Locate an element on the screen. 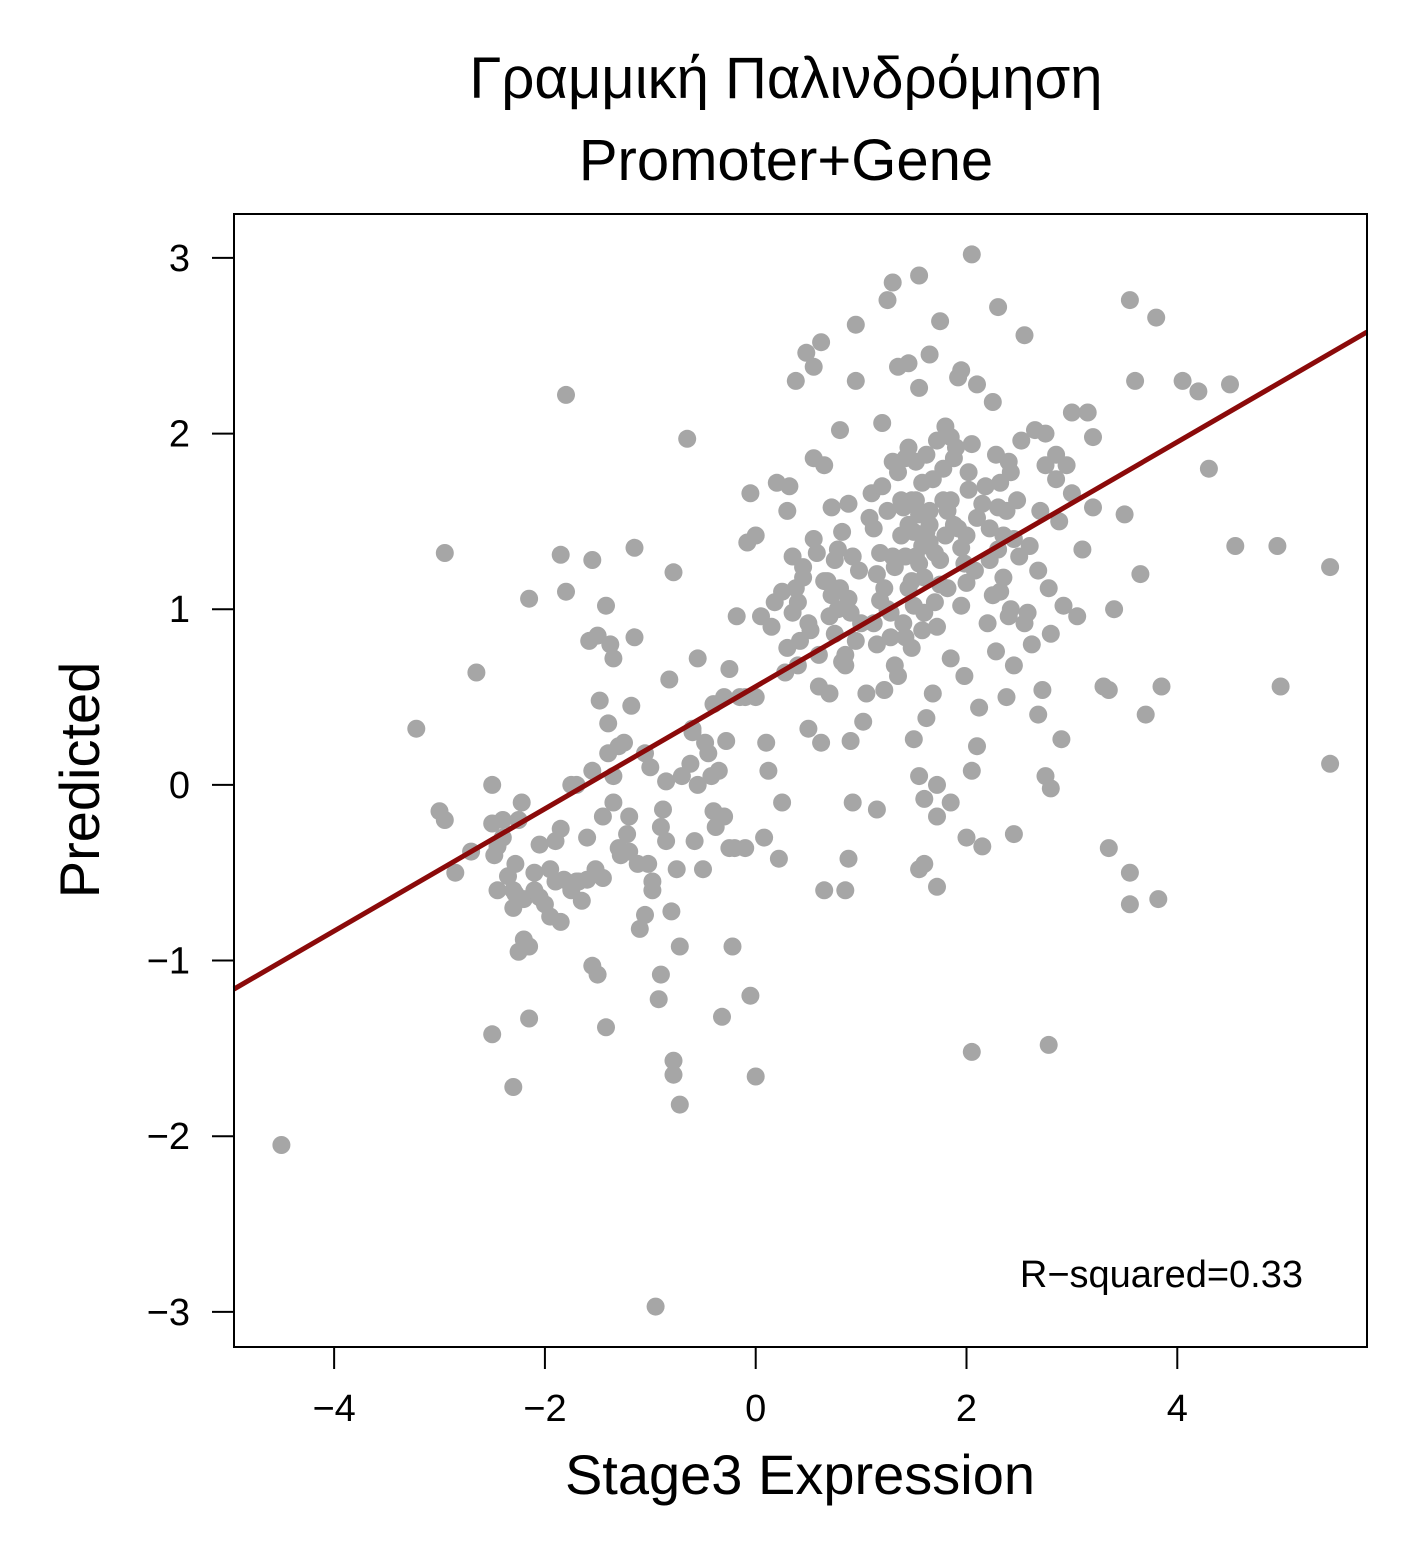 The width and height of the screenshot is (1422, 1551). y-tick-label: −1 is located at coordinates (168, 962).